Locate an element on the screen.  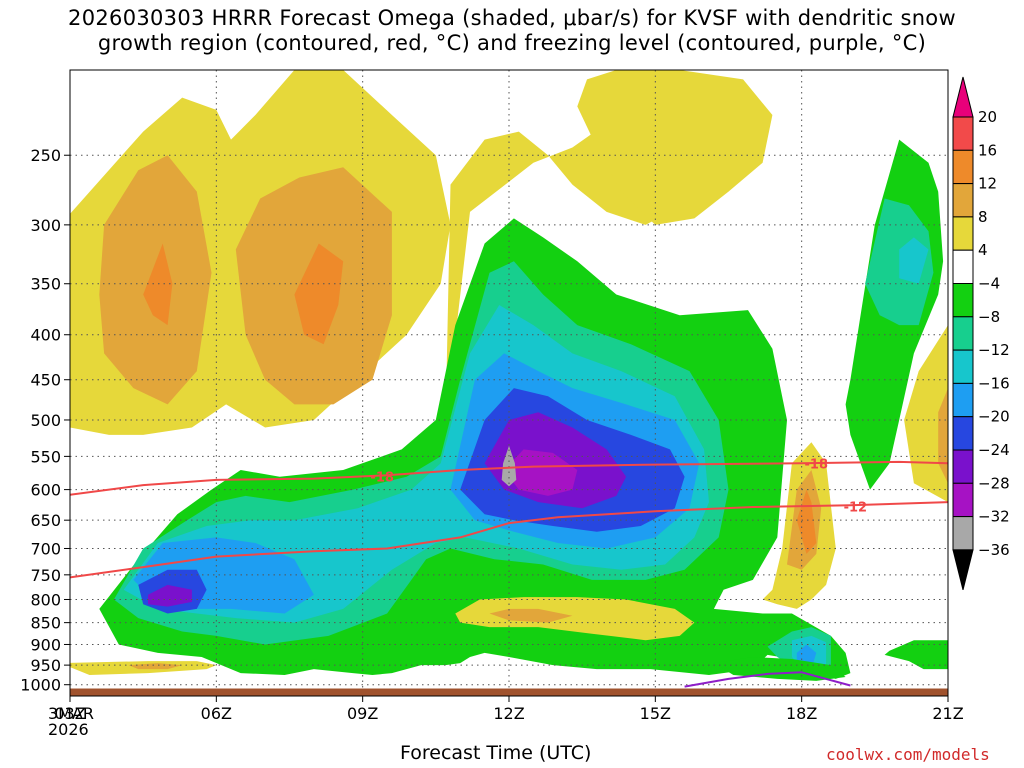
y-tick-label: 600 is located at coordinates (45, 490).